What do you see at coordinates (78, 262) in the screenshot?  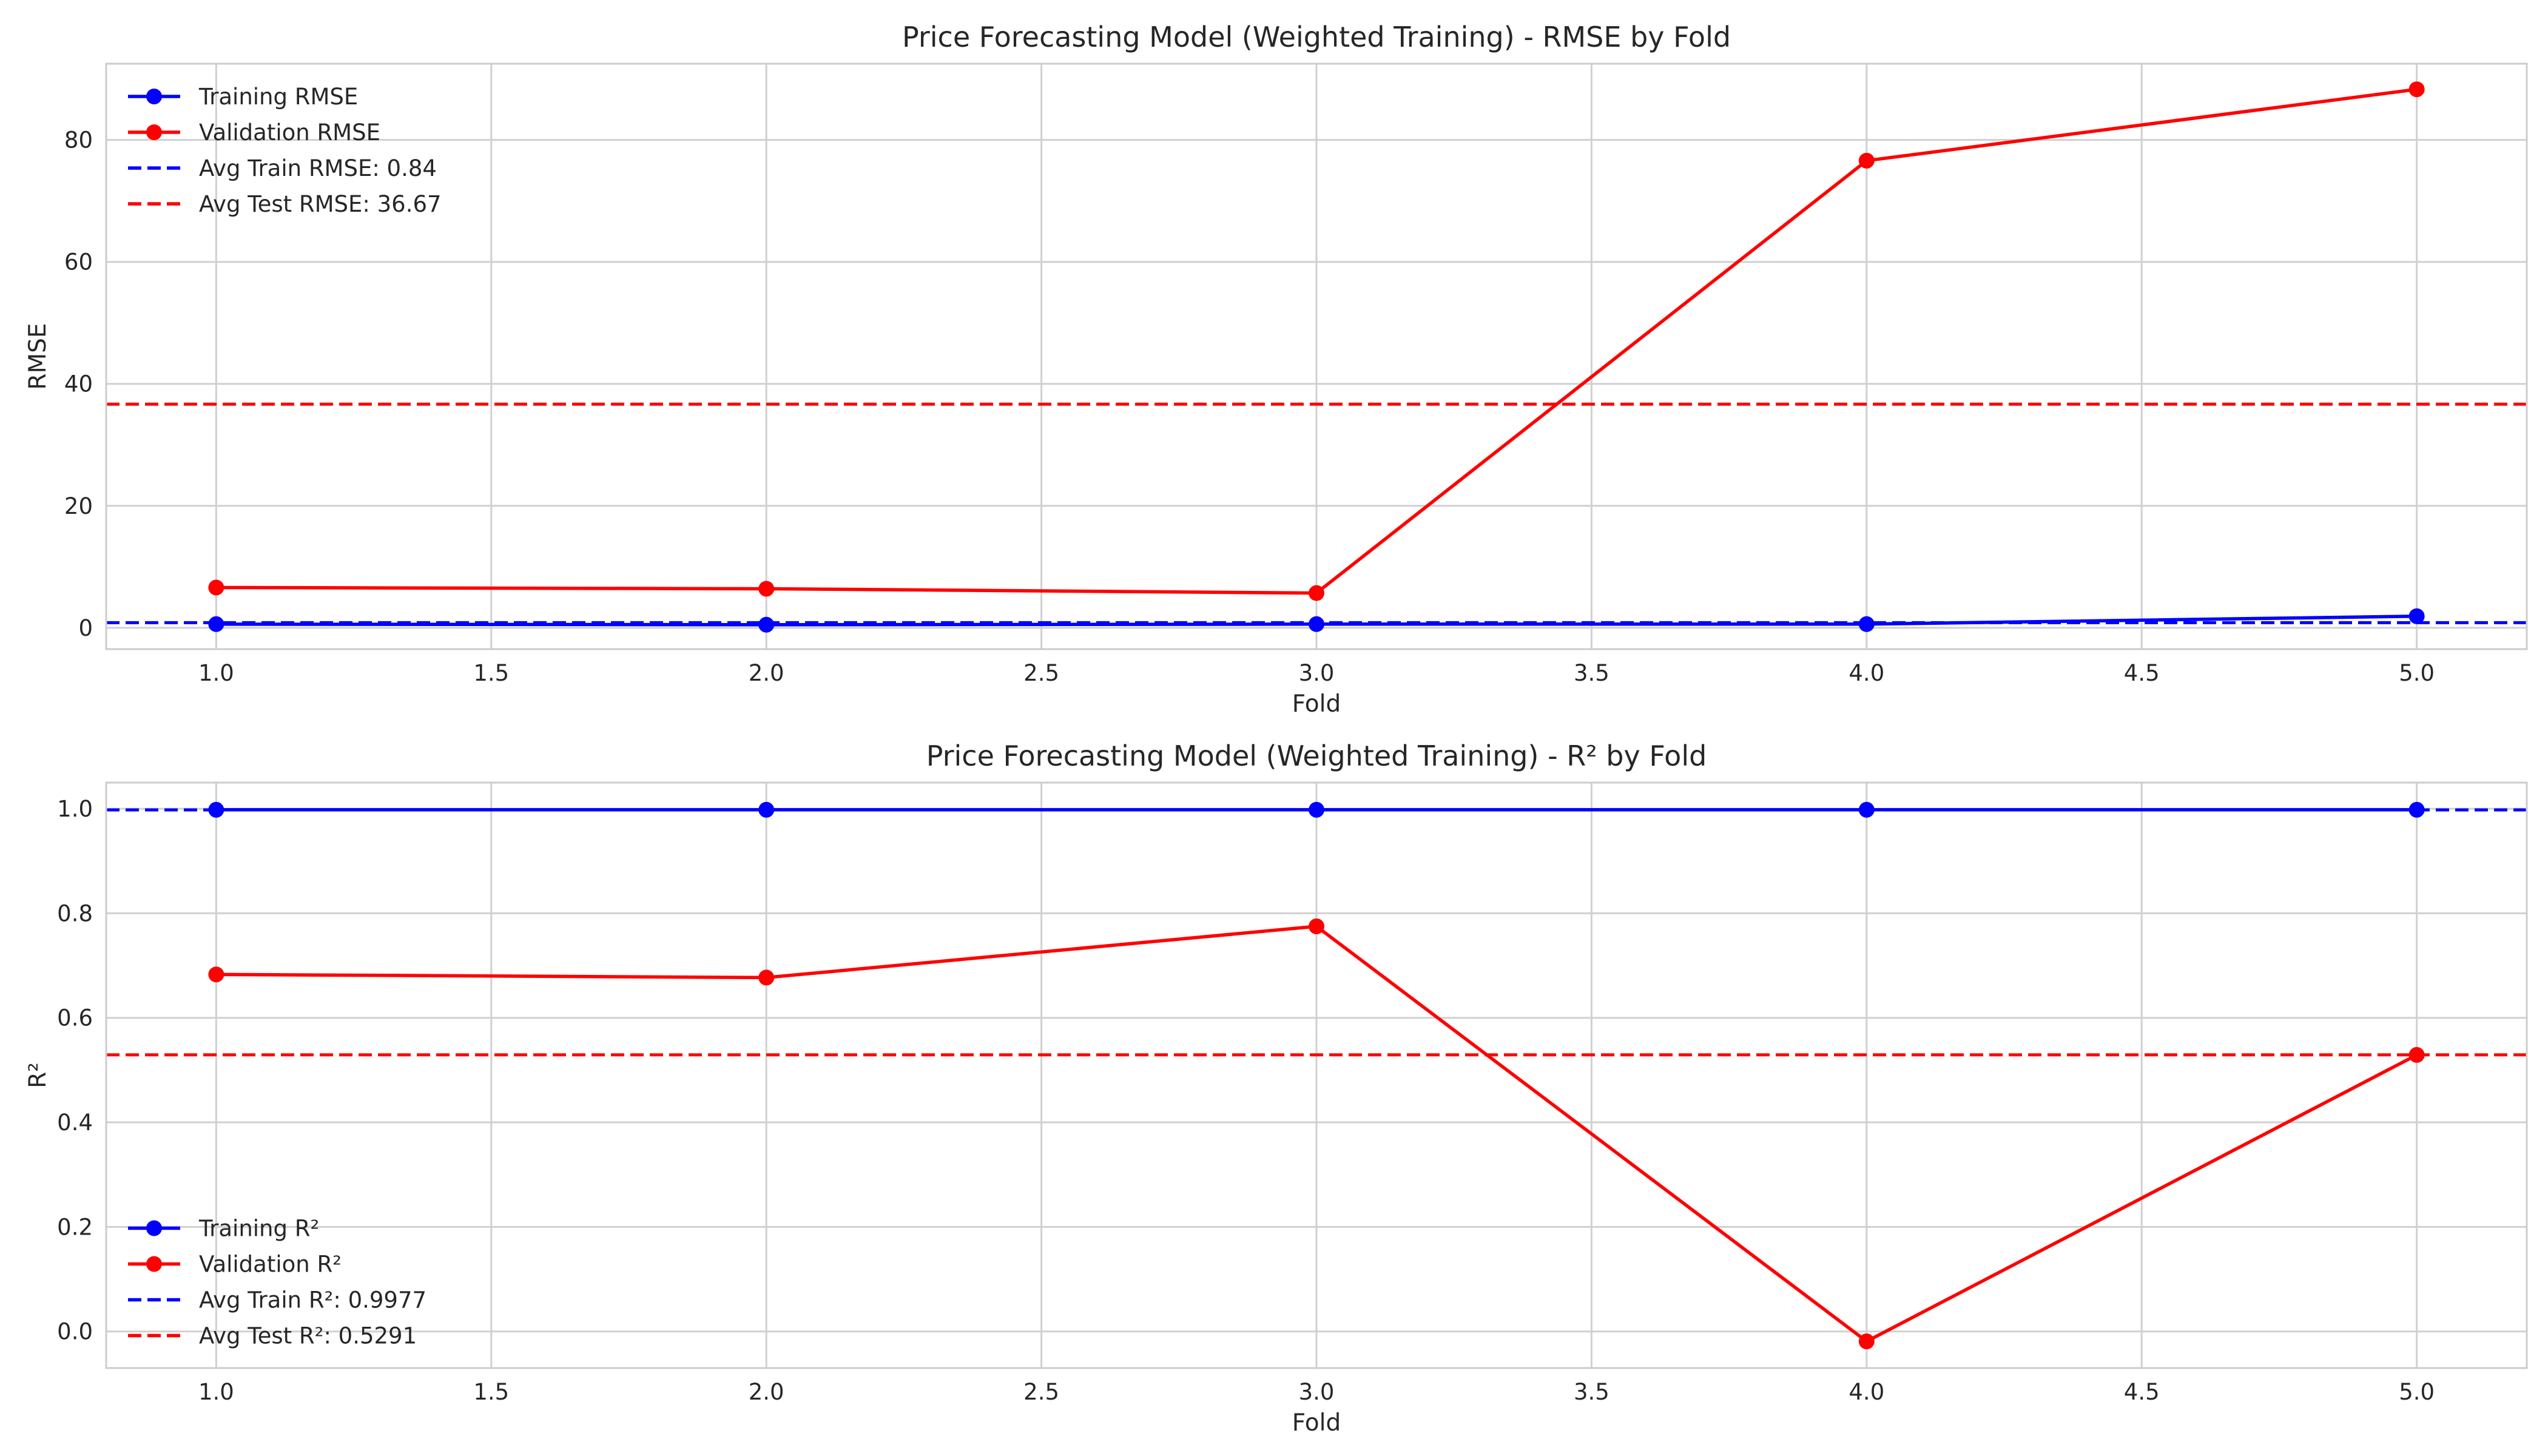 I see `y-tick-label: 60` at bounding box center [78, 262].